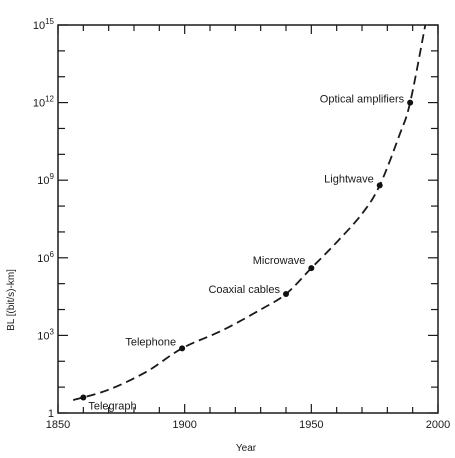  What do you see at coordinates (52, 254) in the screenshot?
I see `y-tick-label-exponent: 6` at bounding box center [52, 254].